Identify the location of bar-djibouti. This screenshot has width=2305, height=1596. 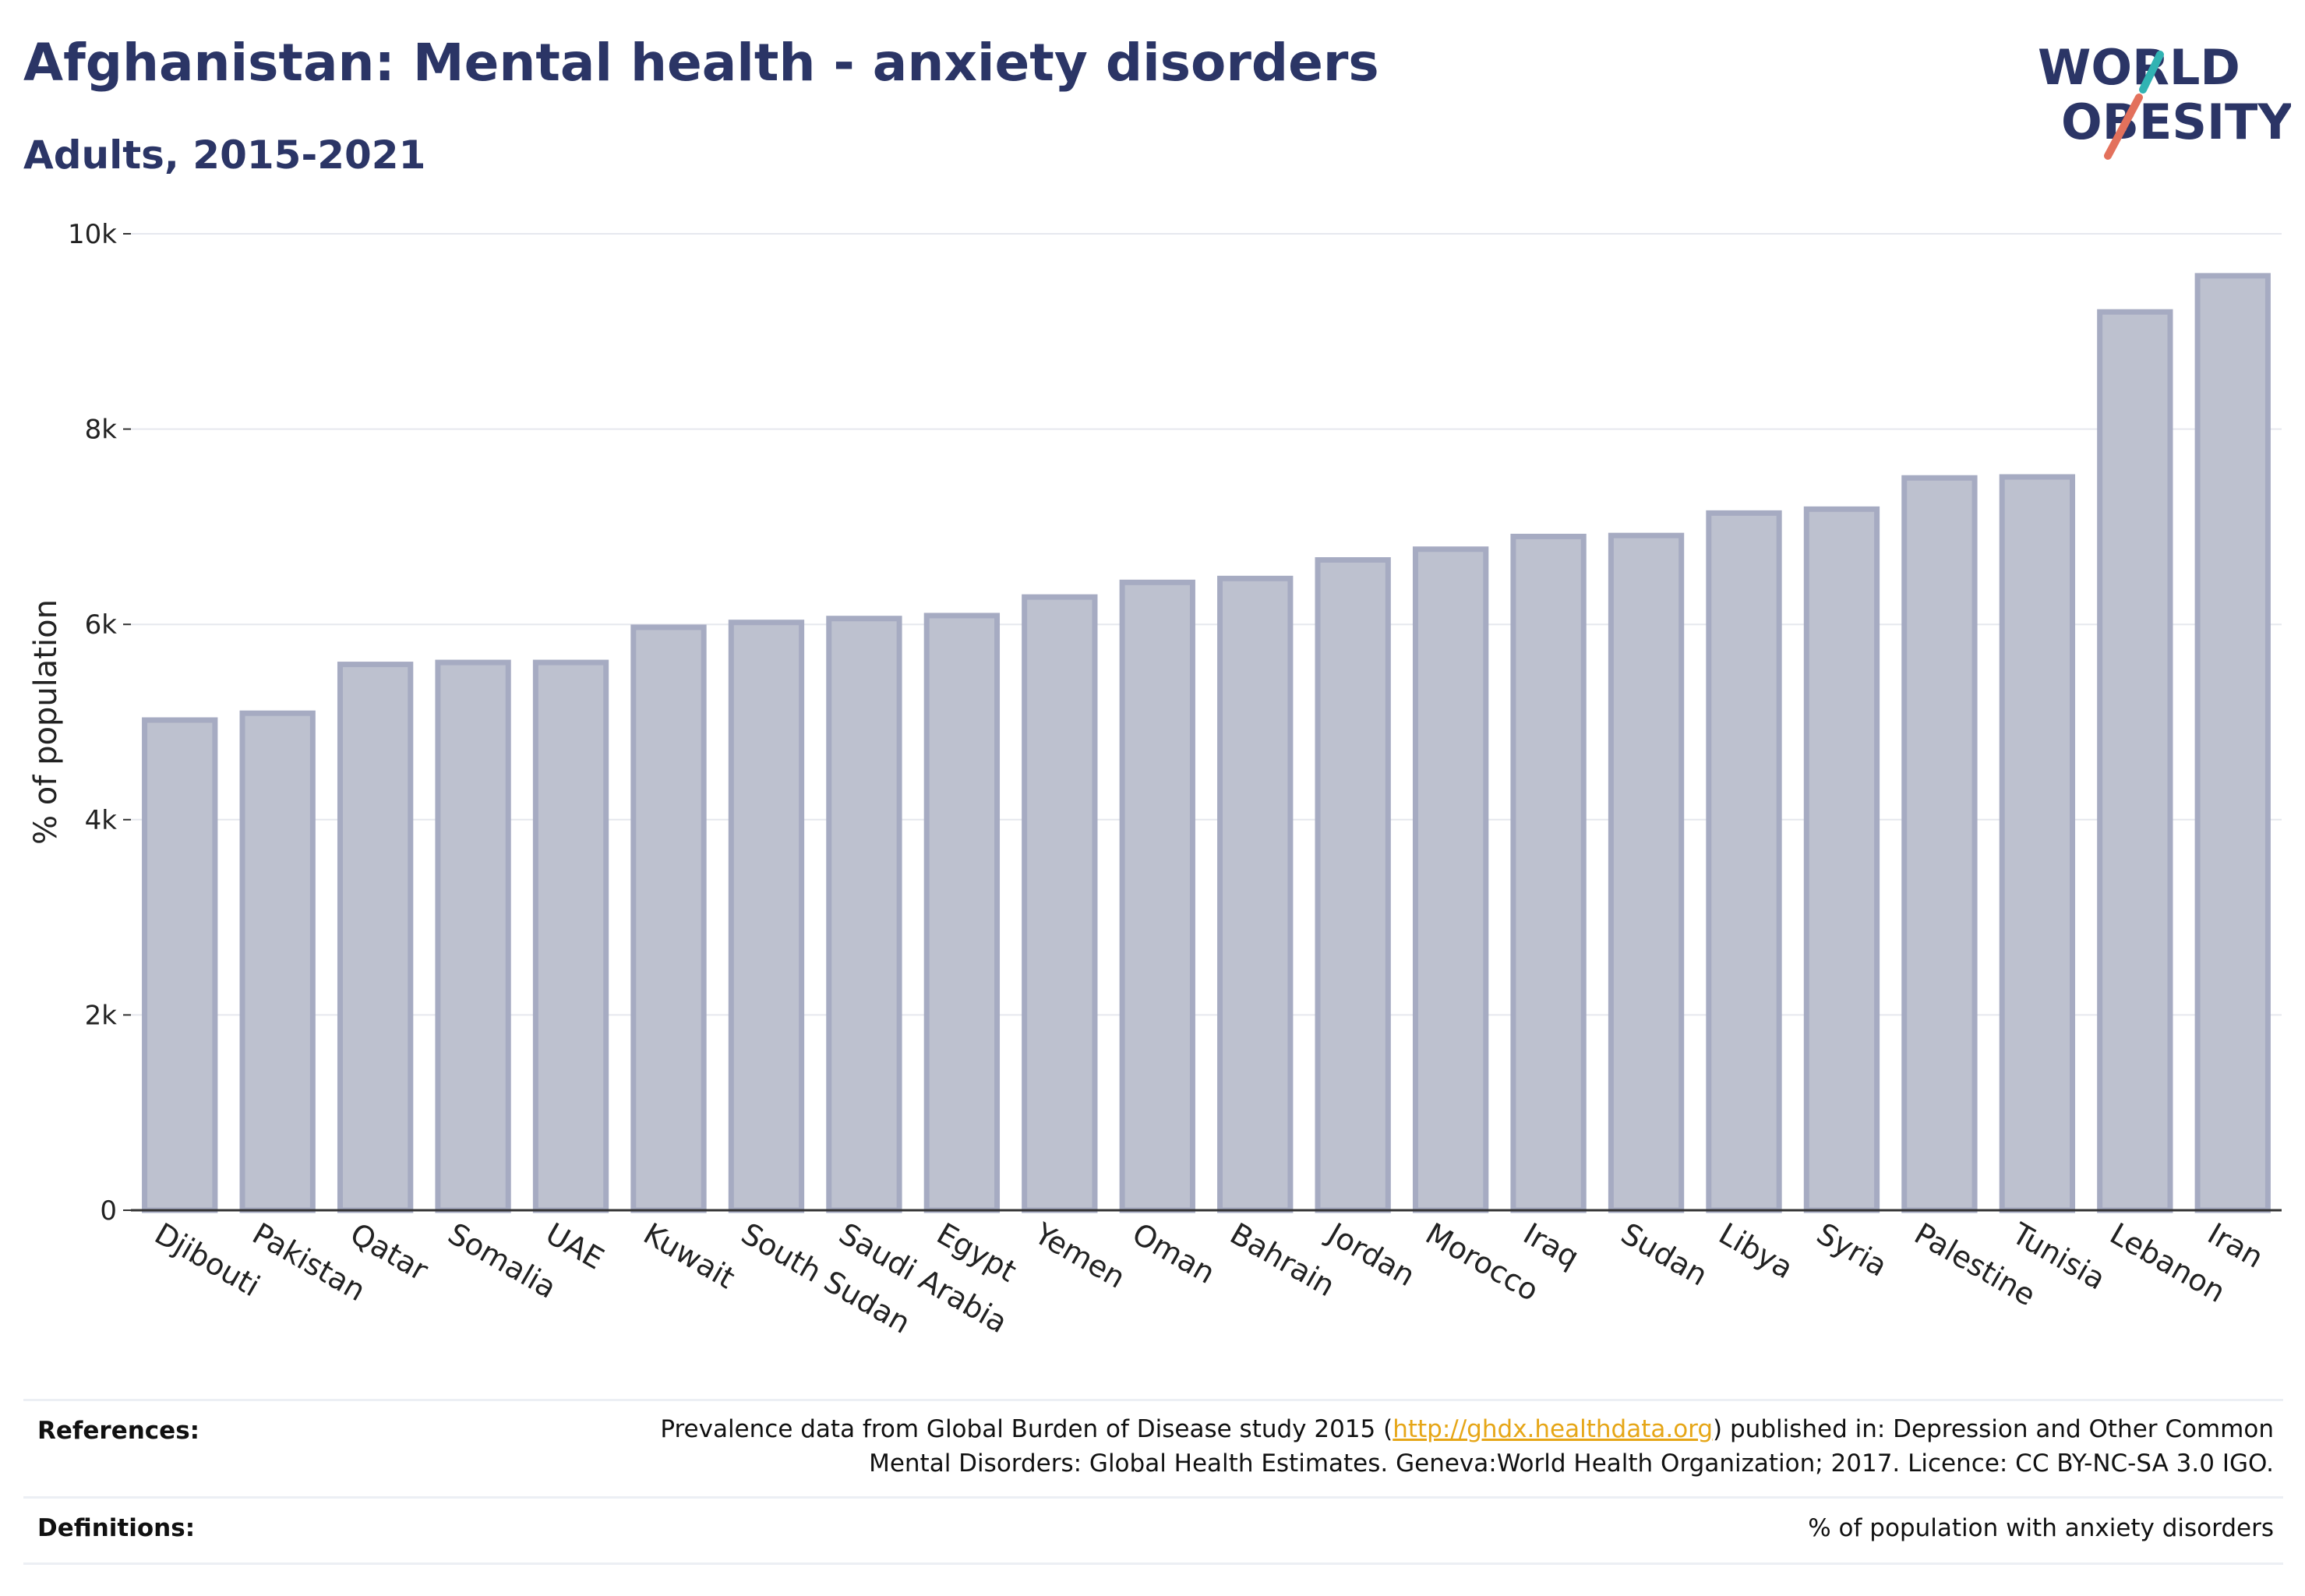
(180, 965).